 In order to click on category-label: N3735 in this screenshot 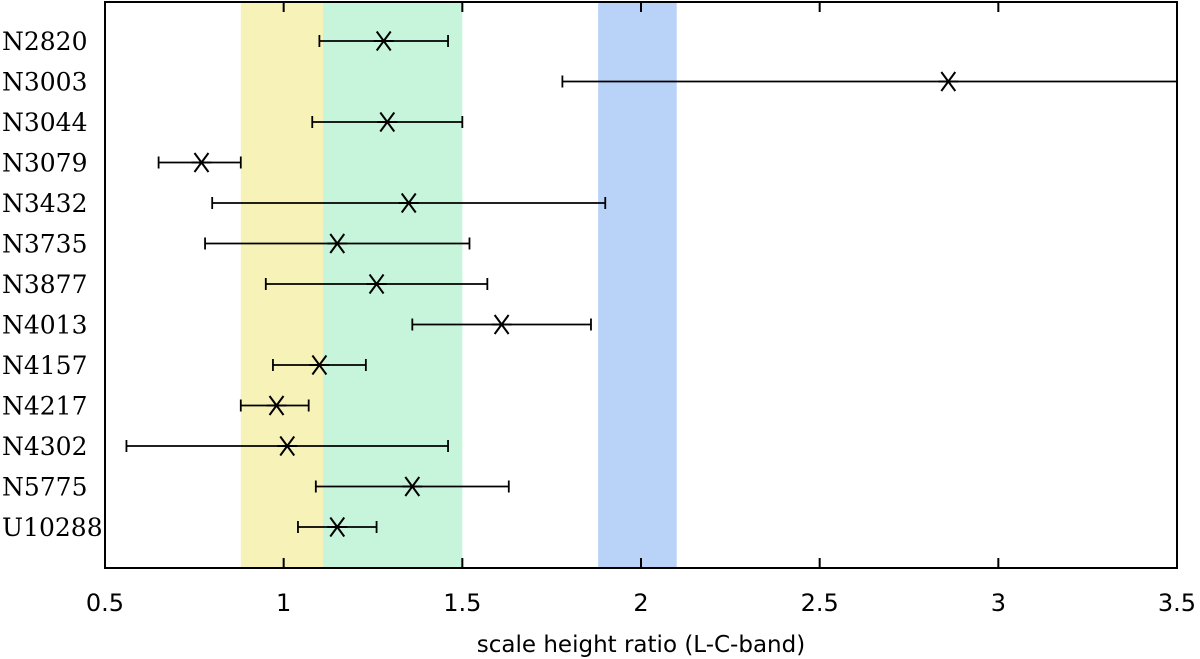, I will do `click(45, 244)`.